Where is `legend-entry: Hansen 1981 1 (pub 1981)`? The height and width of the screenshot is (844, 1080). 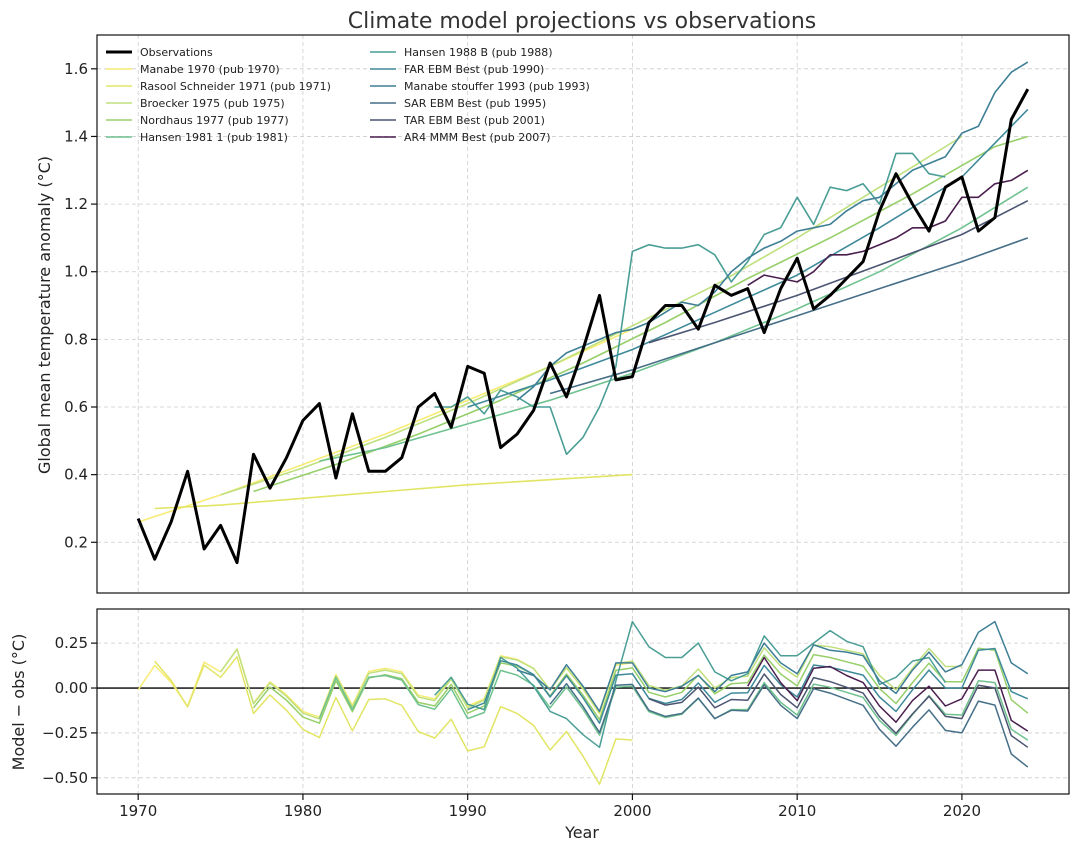 legend-entry: Hansen 1981 1 (pub 1981) is located at coordinates (214, 137).